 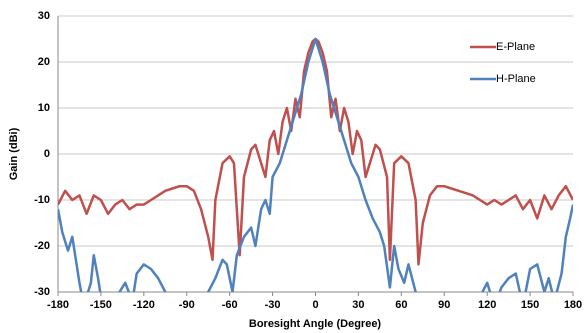 What do you see at coordinates (14, 153) in the screenshot?
I see `y-axis-title: Gain (dBi)` at bounding box center [14, 153].